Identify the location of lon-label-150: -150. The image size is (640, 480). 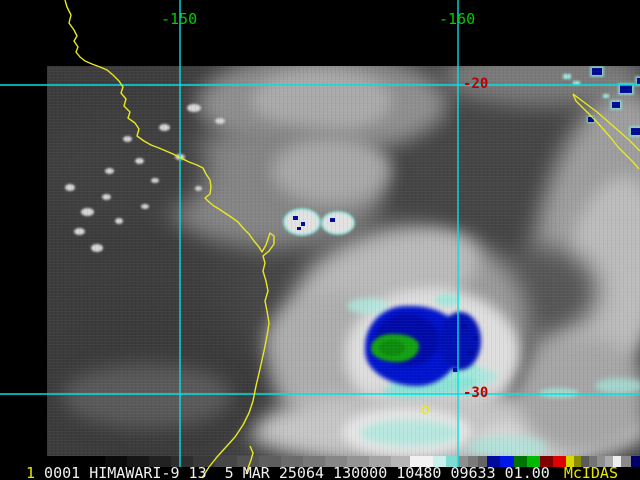
(179, 19).